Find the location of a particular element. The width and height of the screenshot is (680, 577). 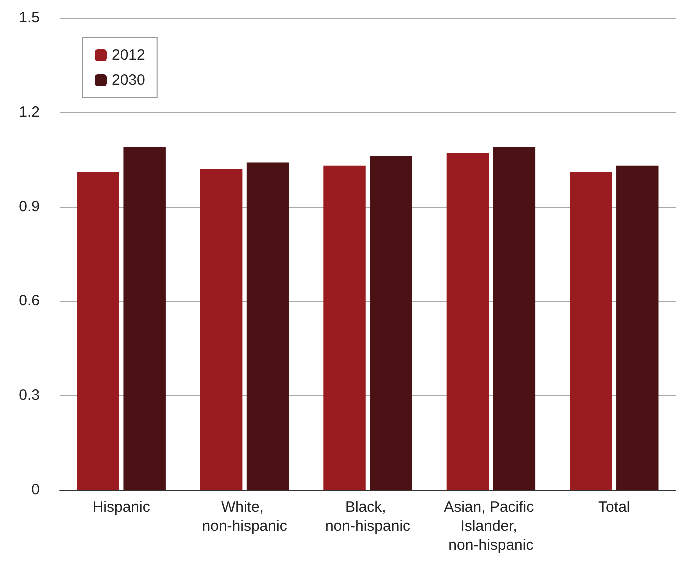

y-tick-label: 0 is located at coordinates (36, 490).